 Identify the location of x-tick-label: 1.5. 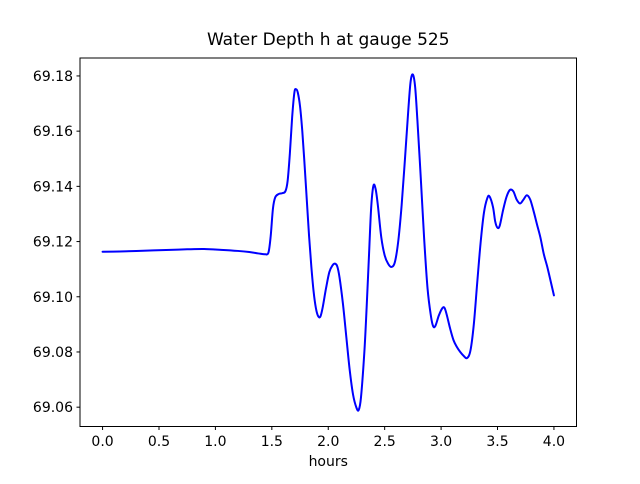
(272, 442).